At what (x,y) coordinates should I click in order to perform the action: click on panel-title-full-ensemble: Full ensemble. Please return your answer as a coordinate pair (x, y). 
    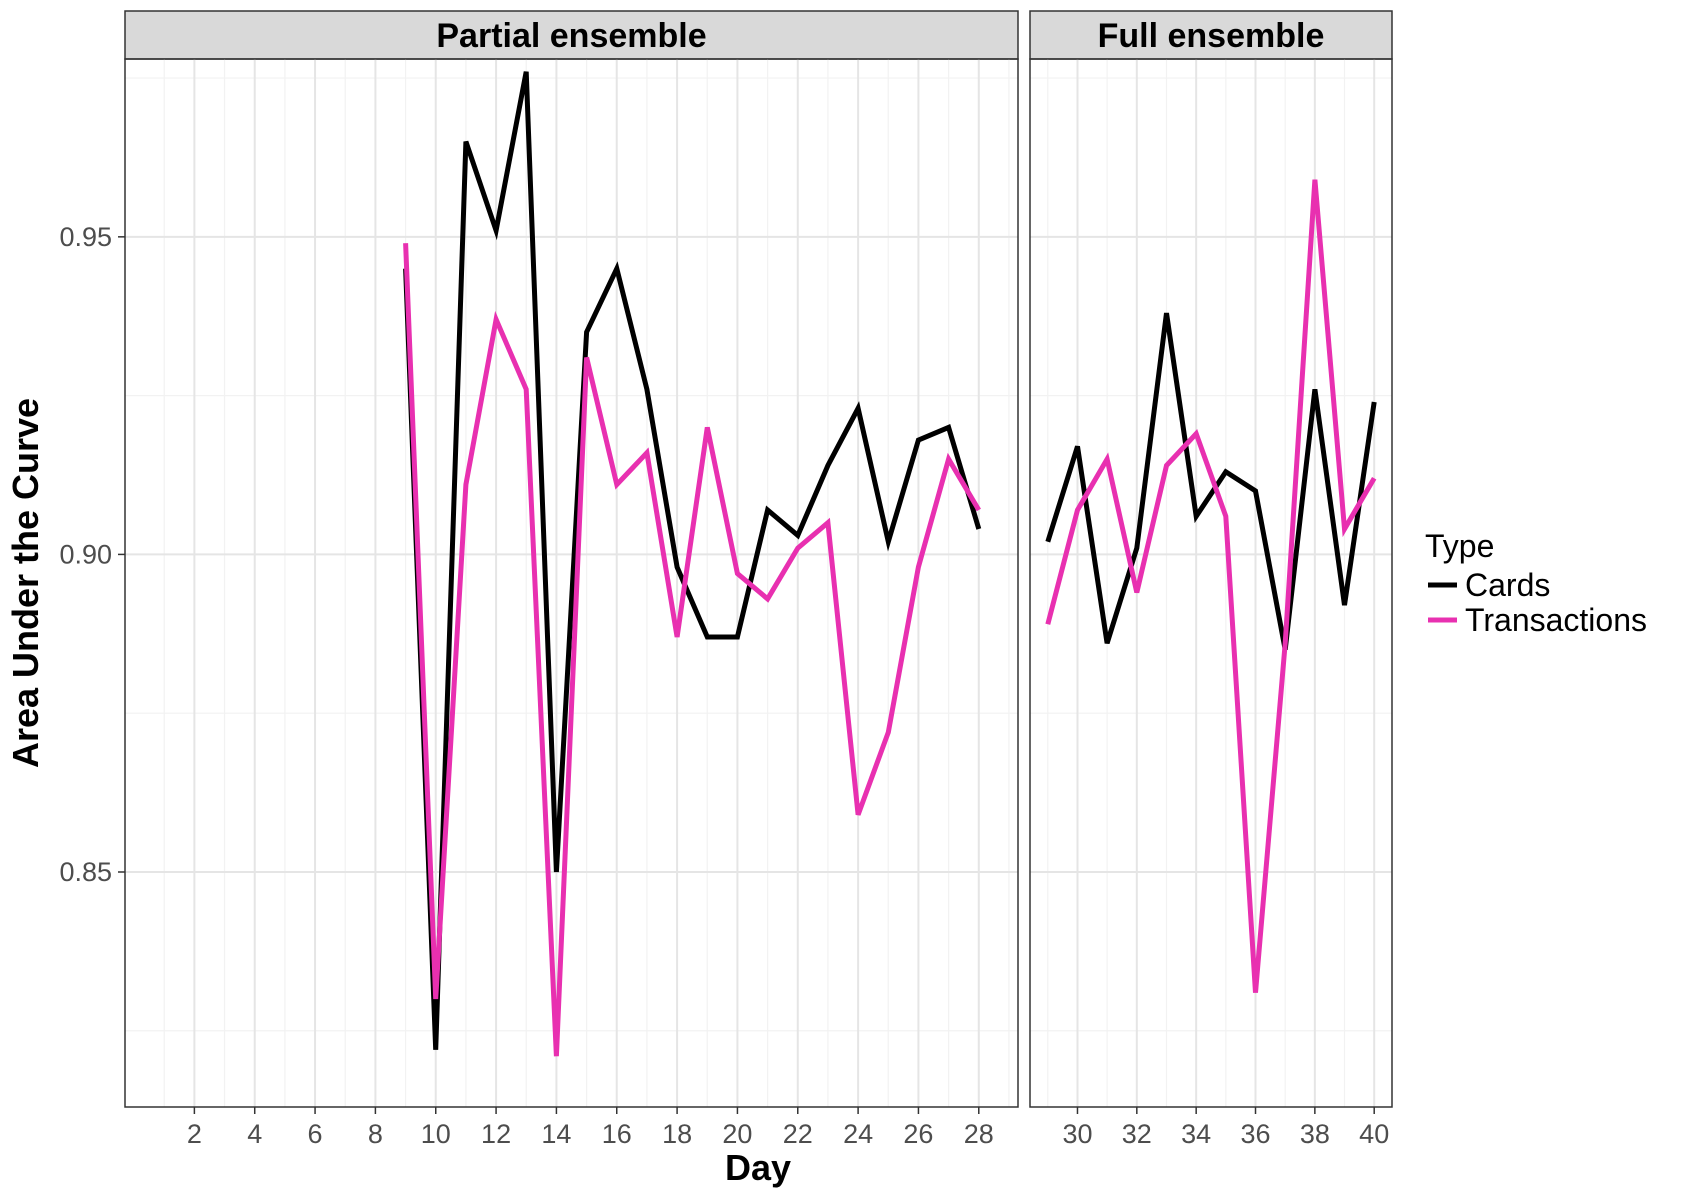
    Looking at the image, I should click on (1211, 36).